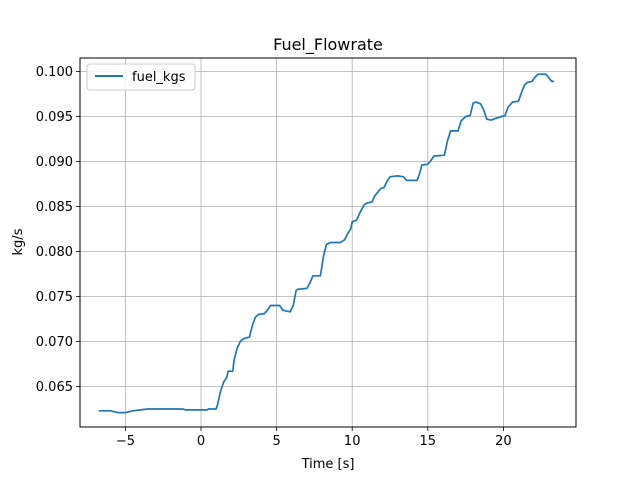  What do you see at coordinates (328, 45) in the screenshot?
I see `chart-title: Fuel_Flowrate` at bounding box center [328, 45].